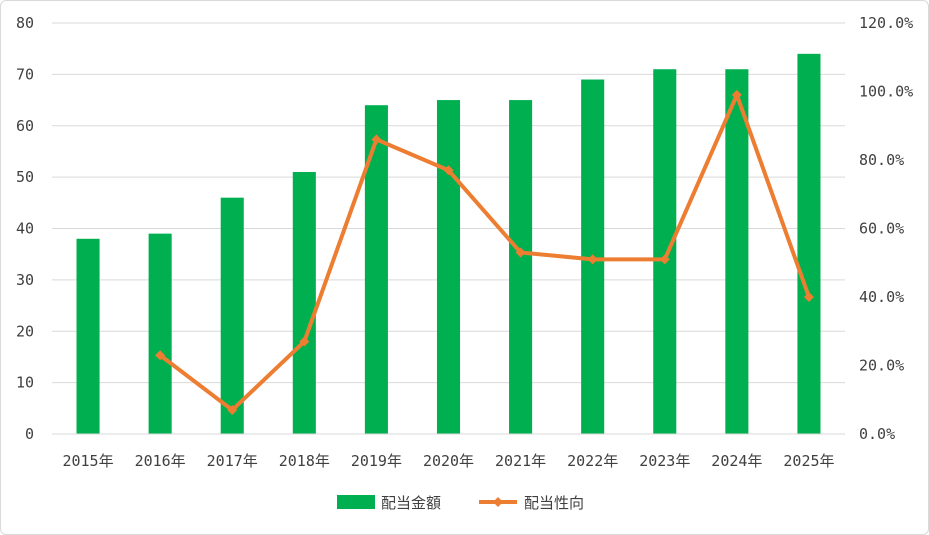 Image resolution: width=929 pixels, height=535 pixels. What do you see at coordinates (376, 461) in the screenshot?
I see `x-tick-label: 2019年` at bounding box center [376, 461].